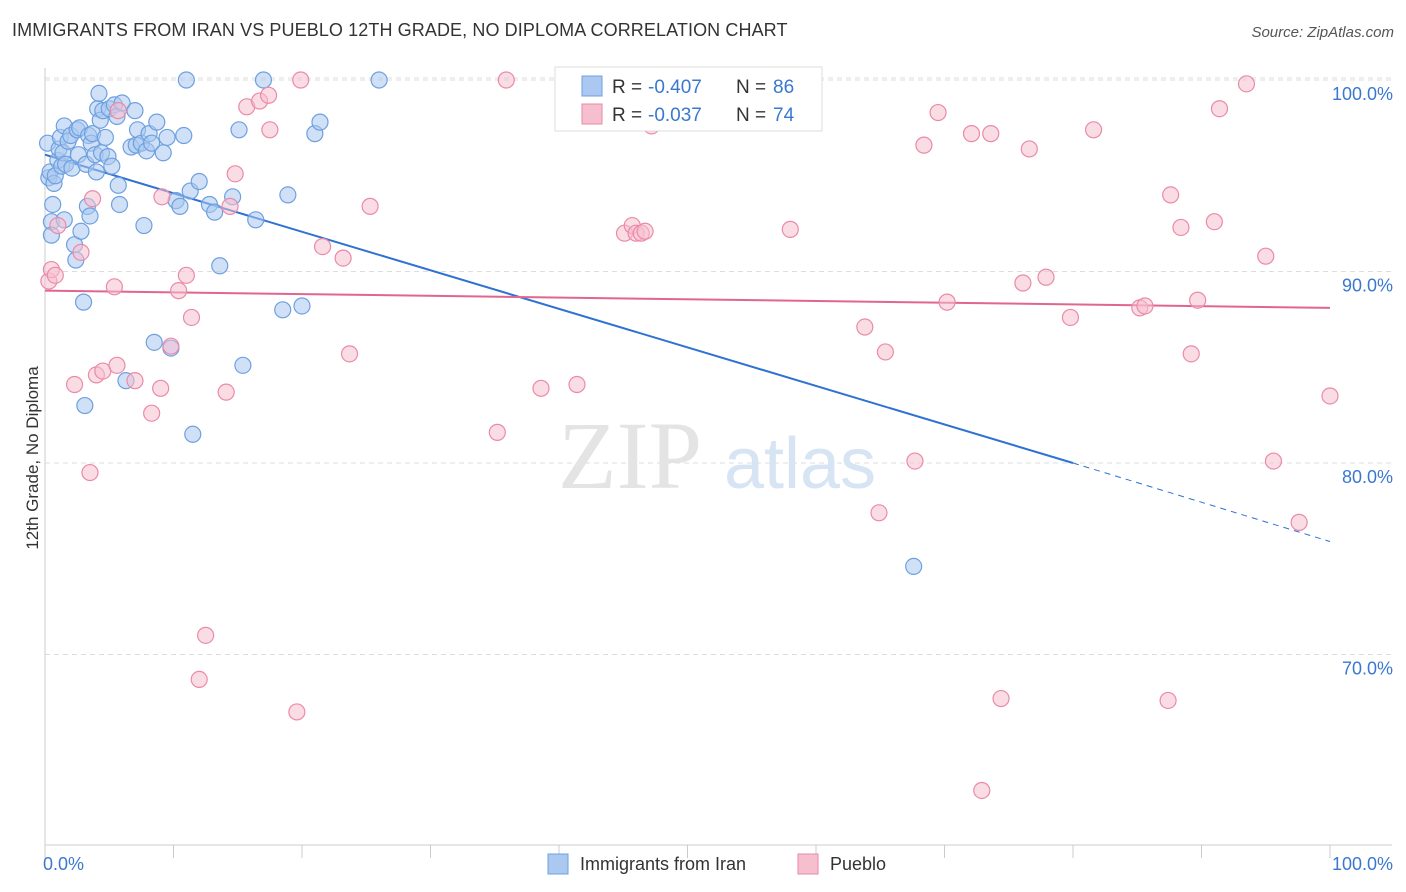 The height and width of the screenshot is (892, 1406). Describe the element at coordinates (592, 114) in the screenshot. I see `stats-pink-swatch` at that location.